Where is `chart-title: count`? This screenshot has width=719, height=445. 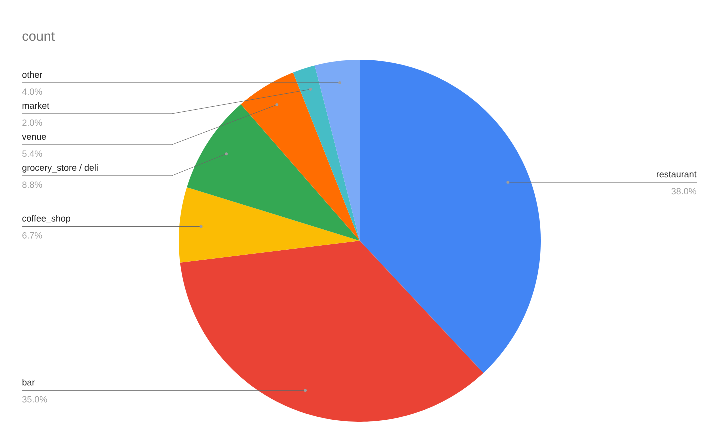 chart-title: count is located at coordinates (39, 37).